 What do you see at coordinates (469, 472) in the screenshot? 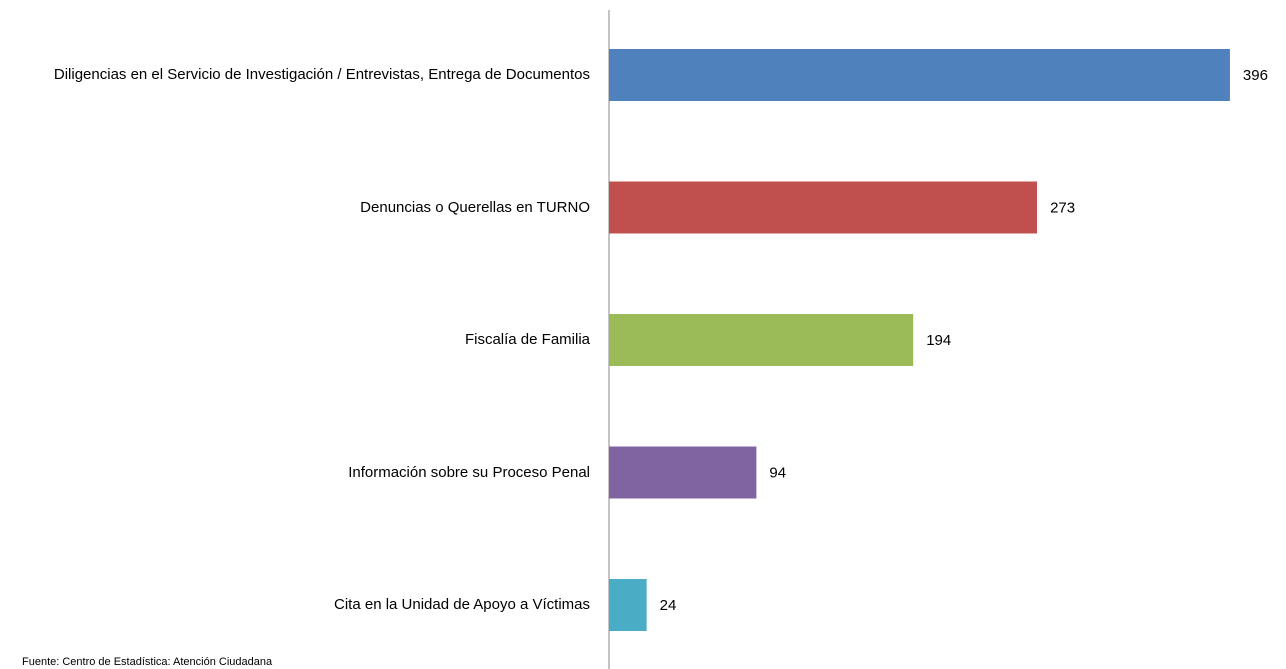
I see `category-label: Información sobre su Proceso Penal` at bounding box center [469, 472].